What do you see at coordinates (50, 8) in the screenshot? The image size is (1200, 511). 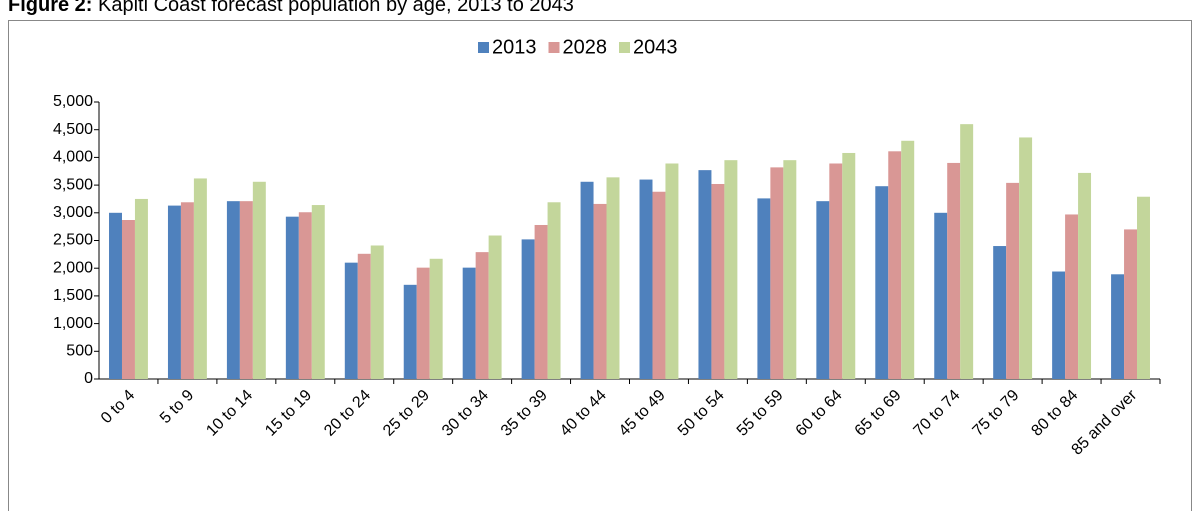 I see `title-label: Figure 2:` at bounding box center [50, 8].